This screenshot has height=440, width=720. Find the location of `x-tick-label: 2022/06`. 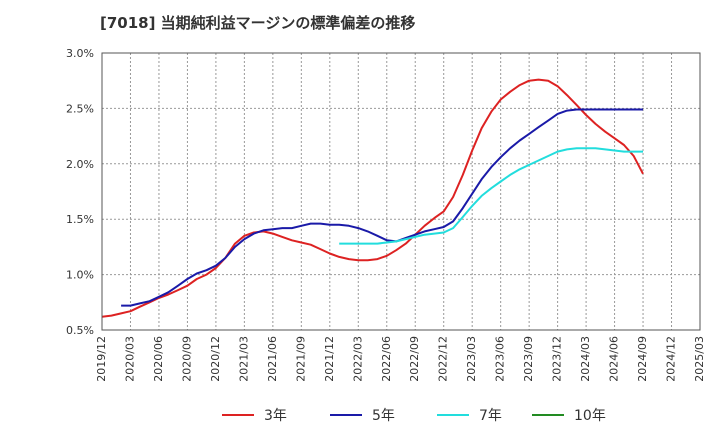

x-tick-label: 2022/06 is located at coordinates (386, 359).